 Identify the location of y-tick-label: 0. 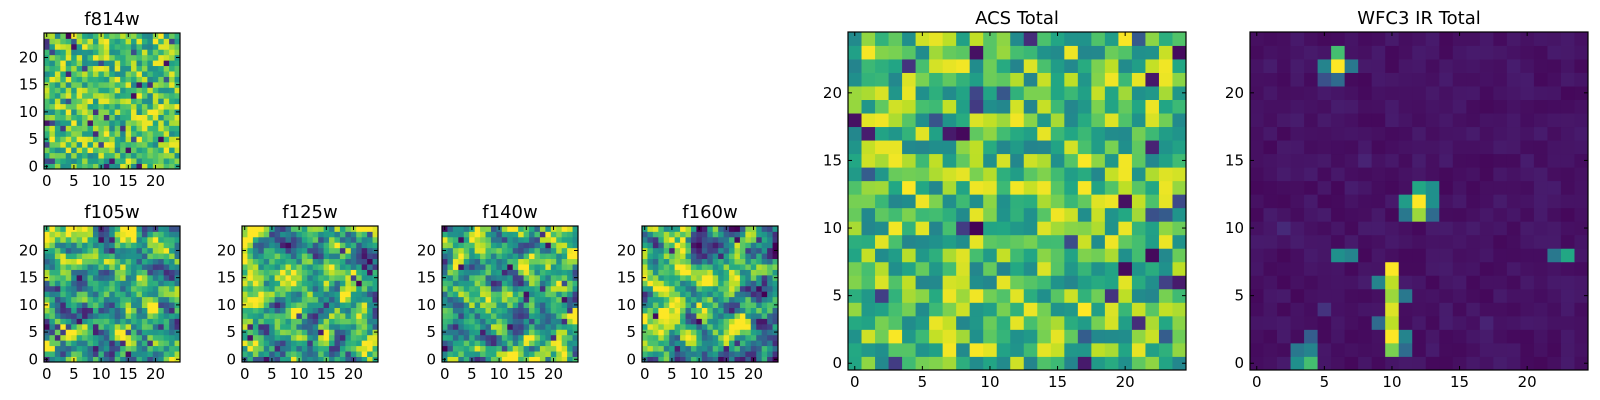
(33, 359).